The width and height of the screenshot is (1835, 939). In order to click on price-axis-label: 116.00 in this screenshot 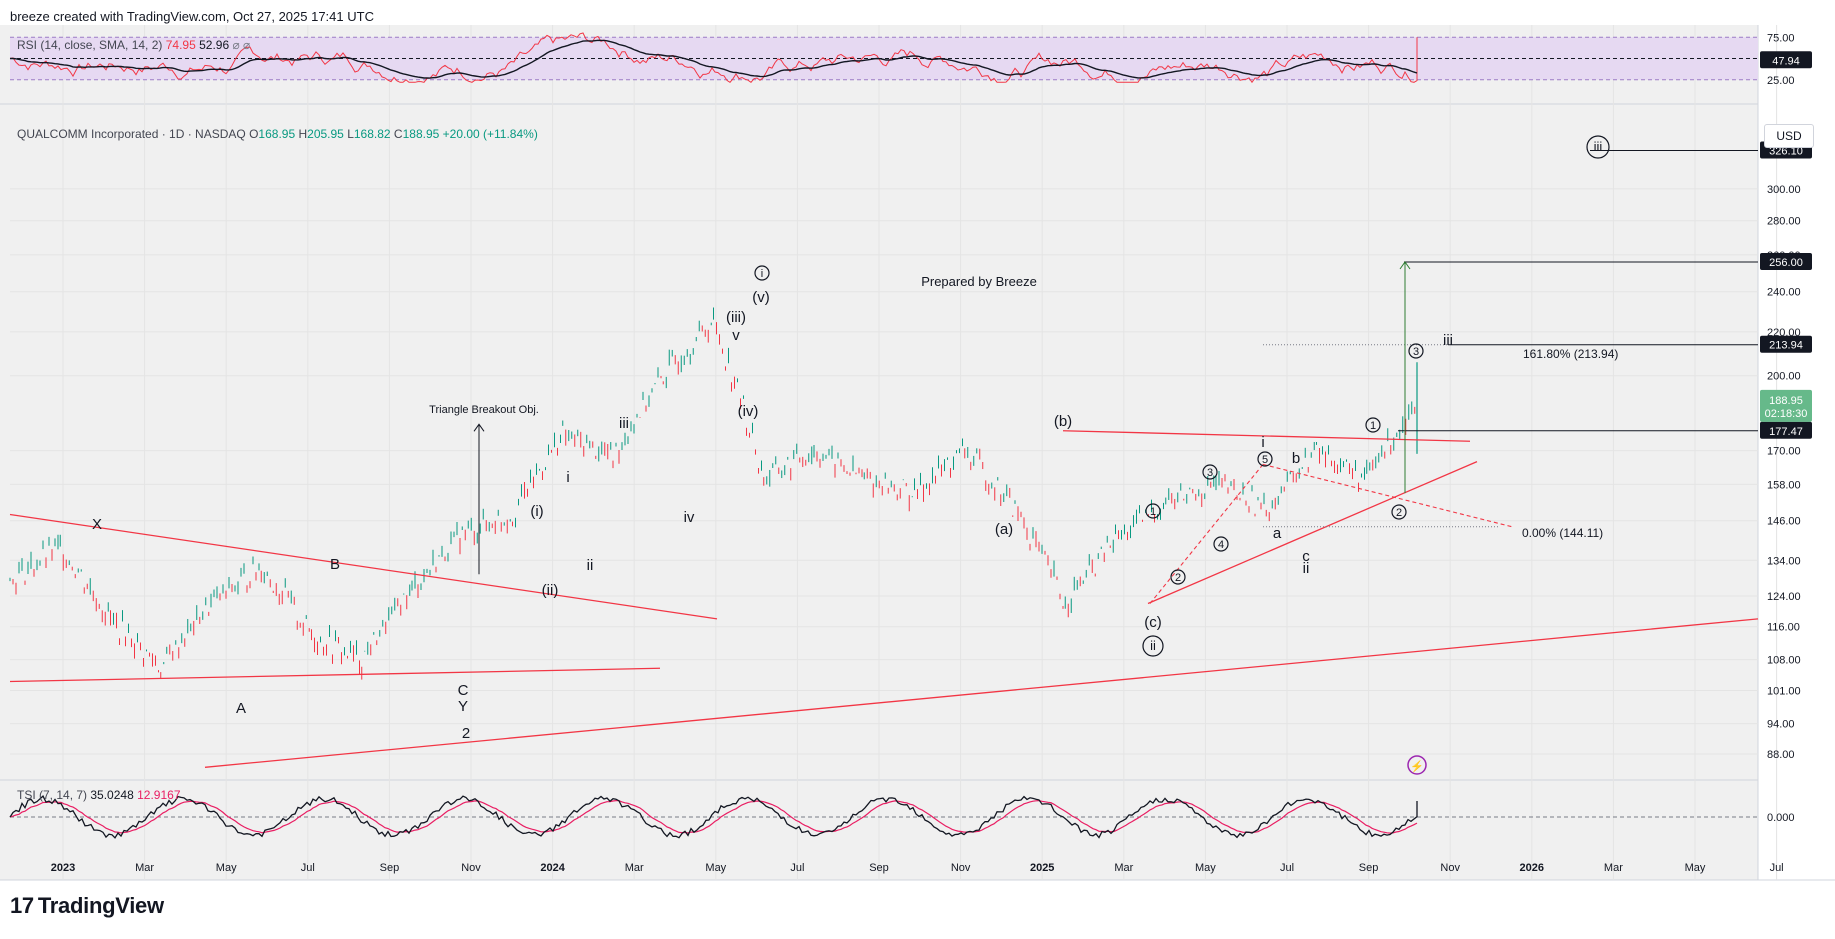, I will do `click(1783, 628)`.